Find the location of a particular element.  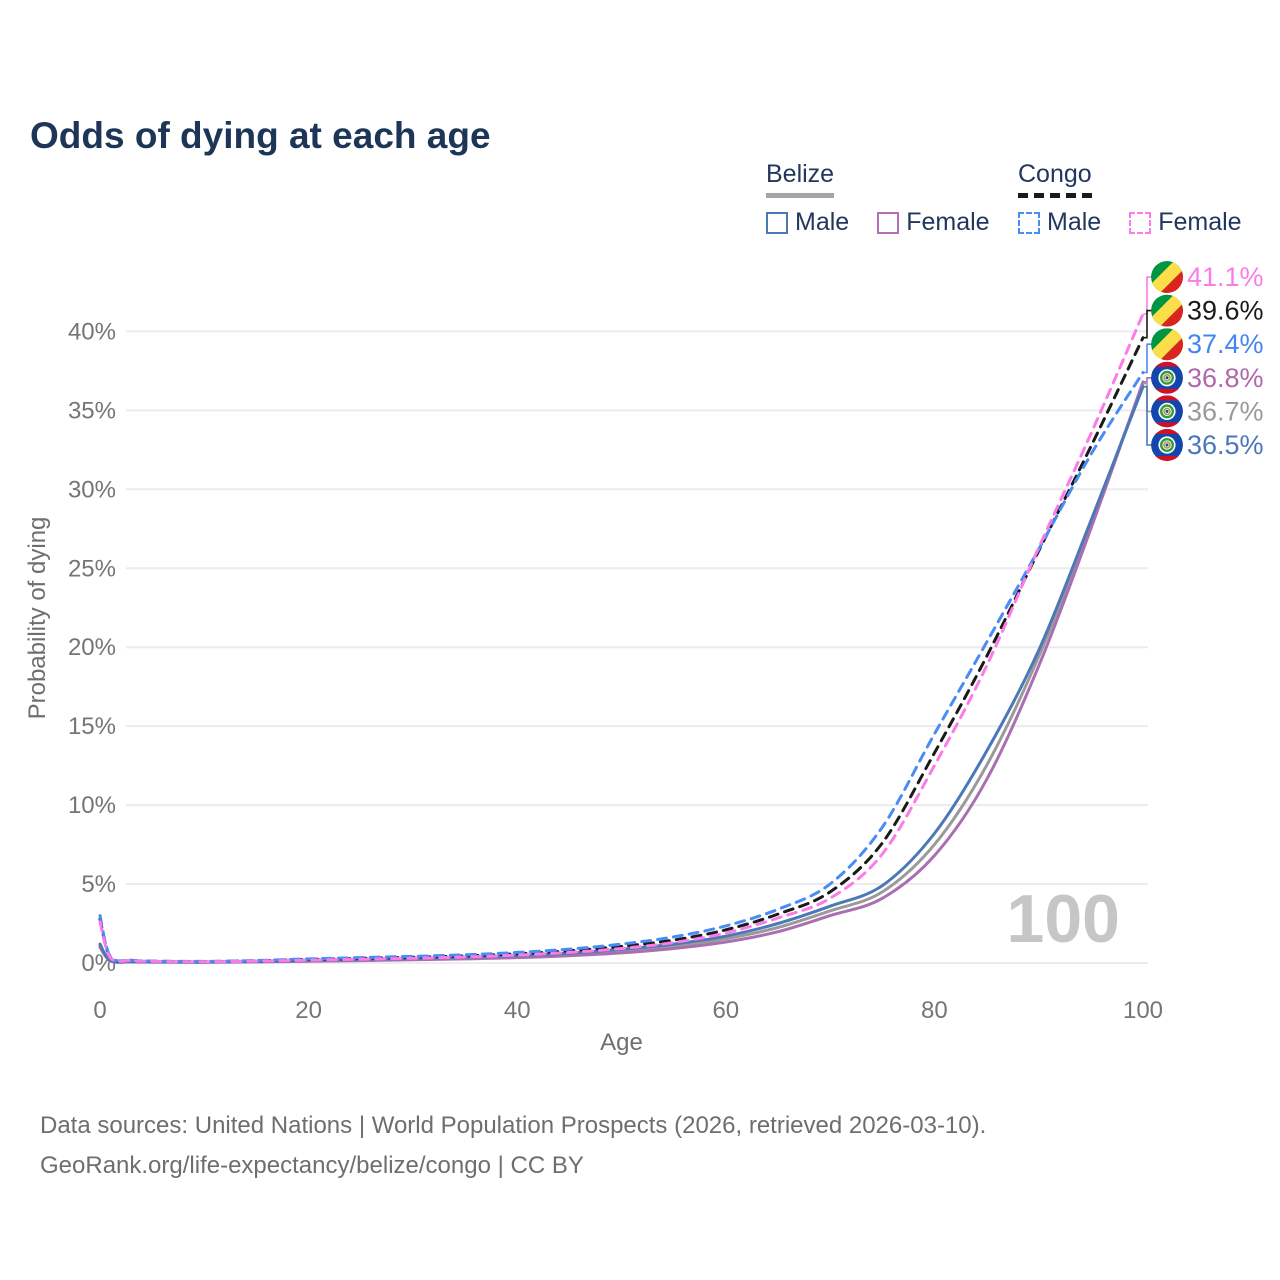

end-value-label-congo-female: 41.1% is located at coordinates (1225, 277).